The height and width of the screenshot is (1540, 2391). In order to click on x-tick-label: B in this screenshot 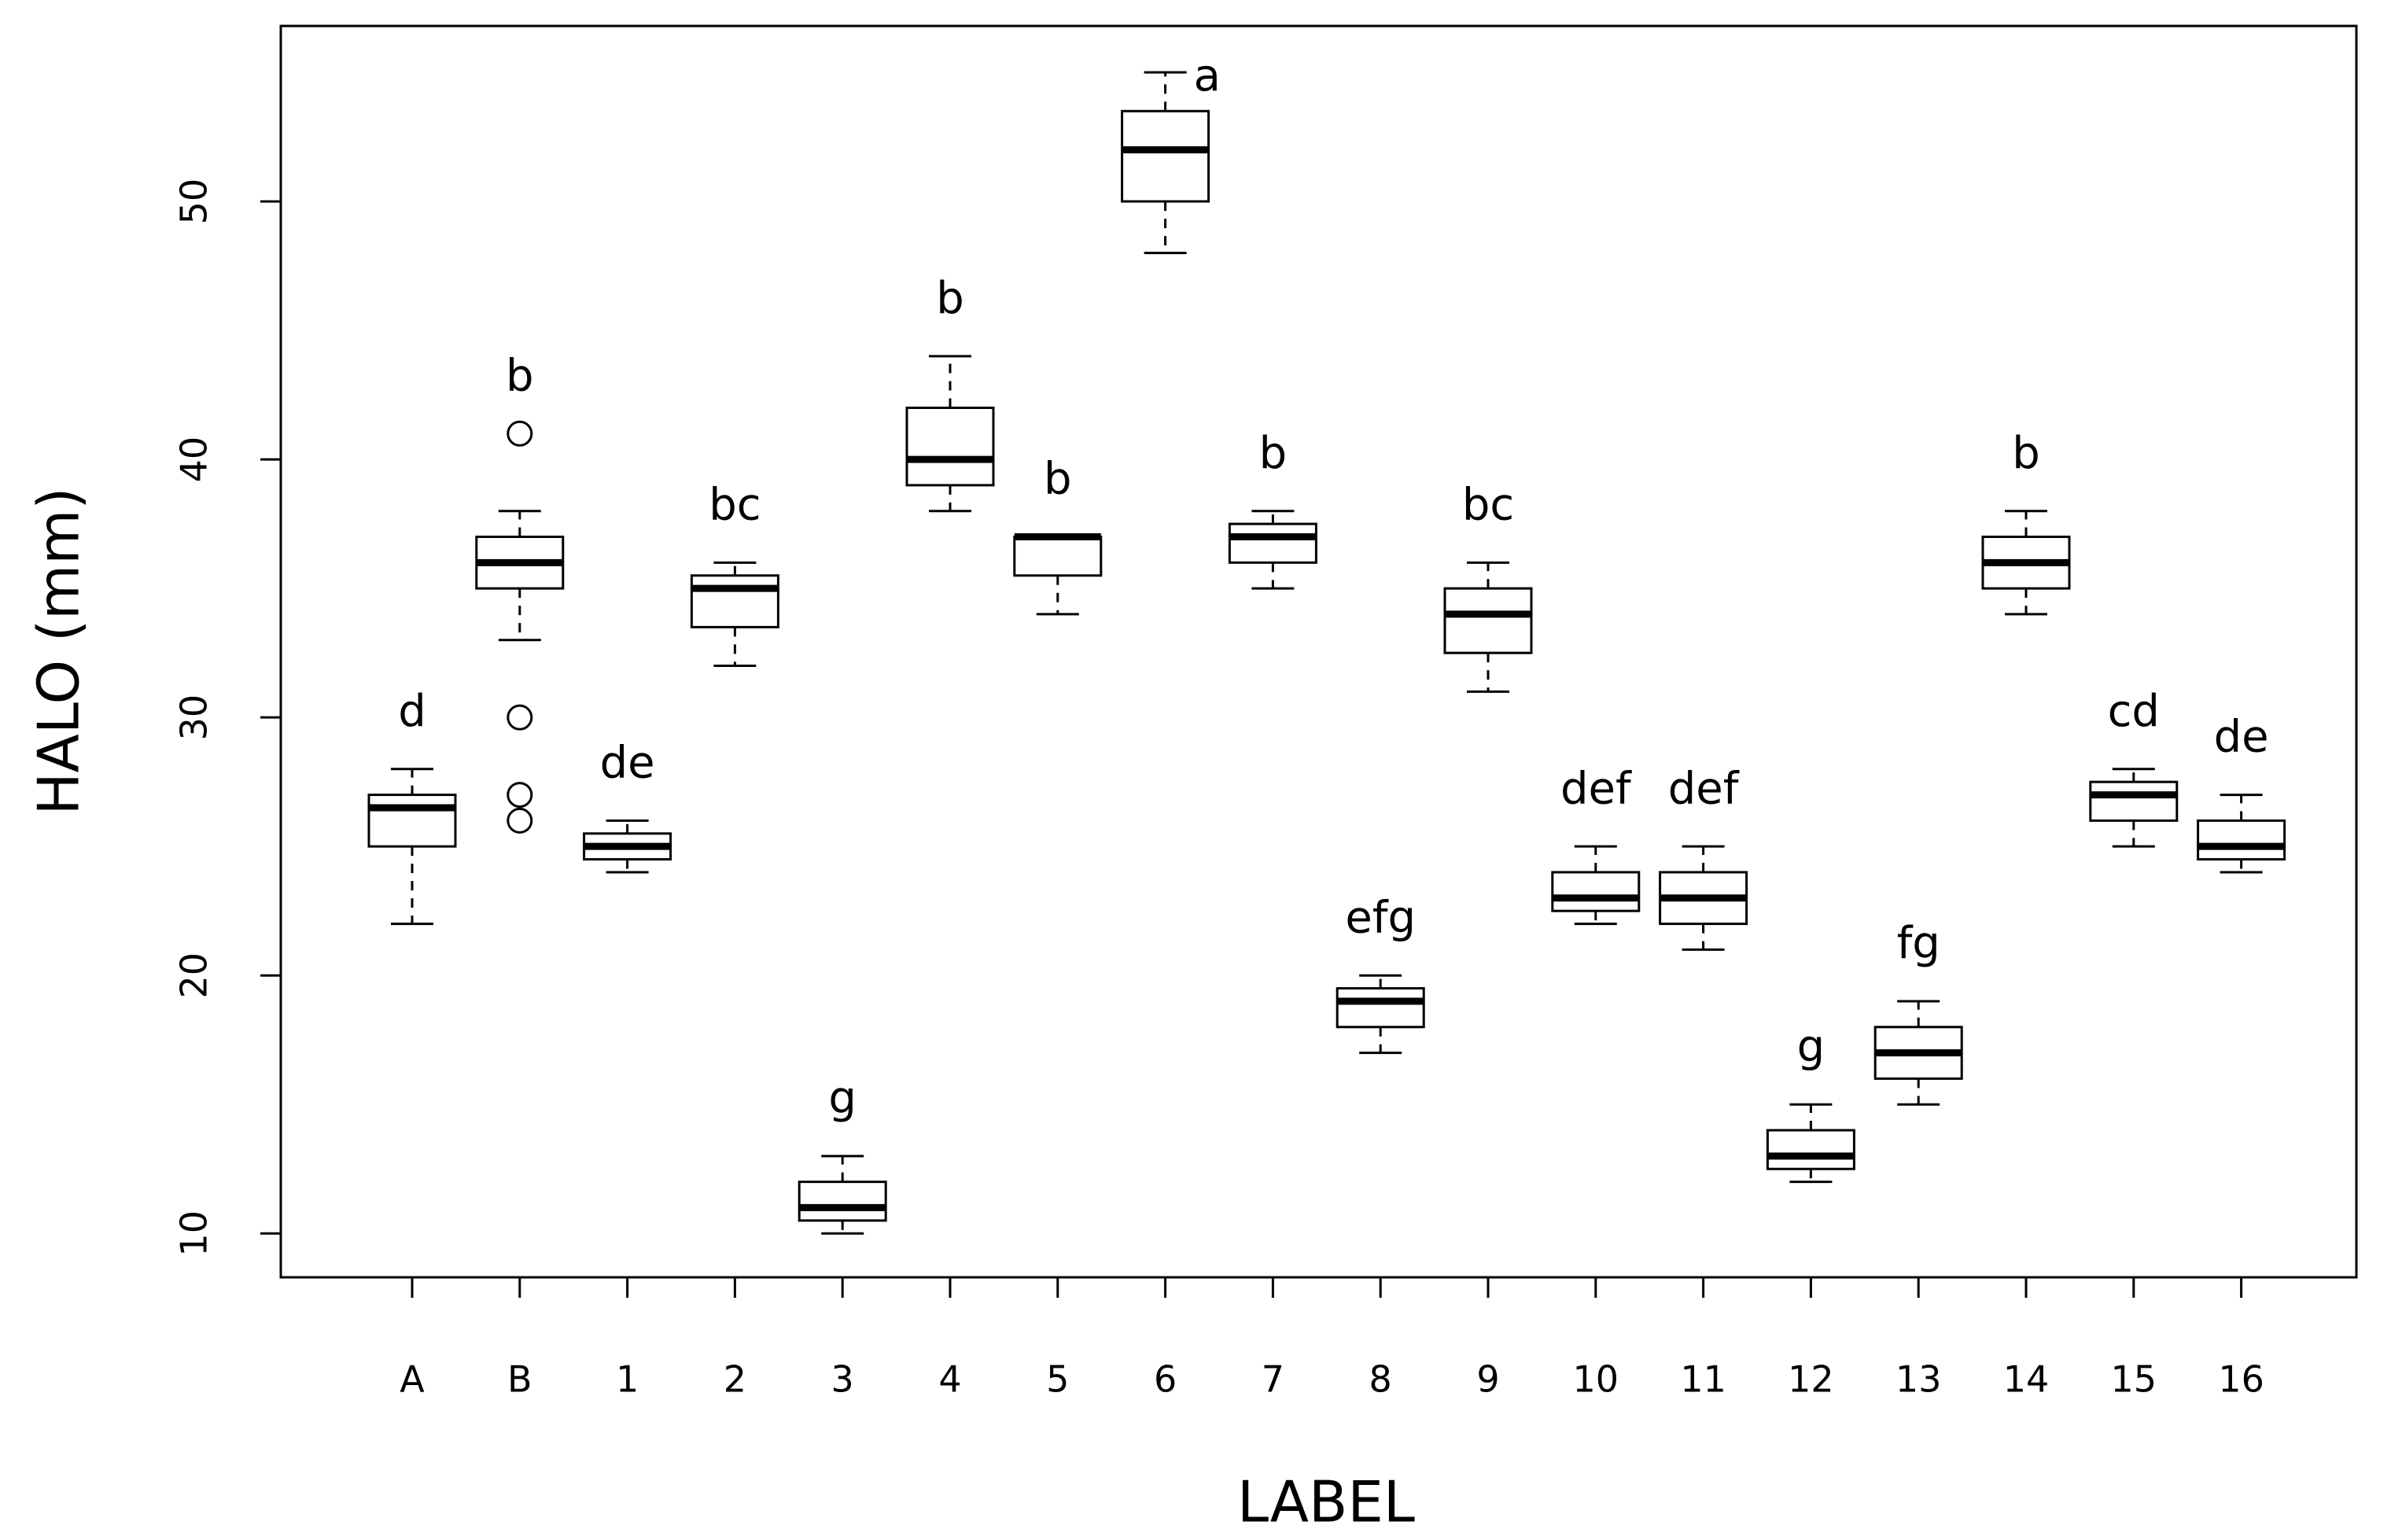, I will do `click(519, 1379)`.